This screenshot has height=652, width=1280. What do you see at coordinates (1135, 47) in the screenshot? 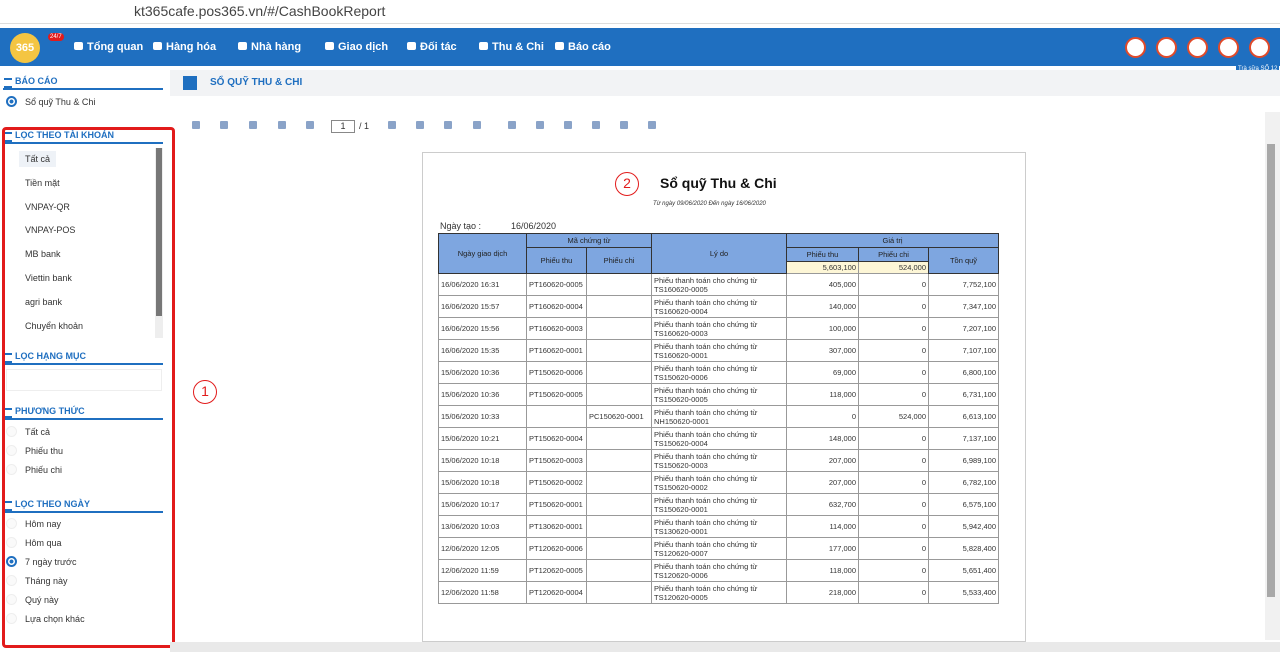
I see `cart-button` at bounding box center [1135, 47].